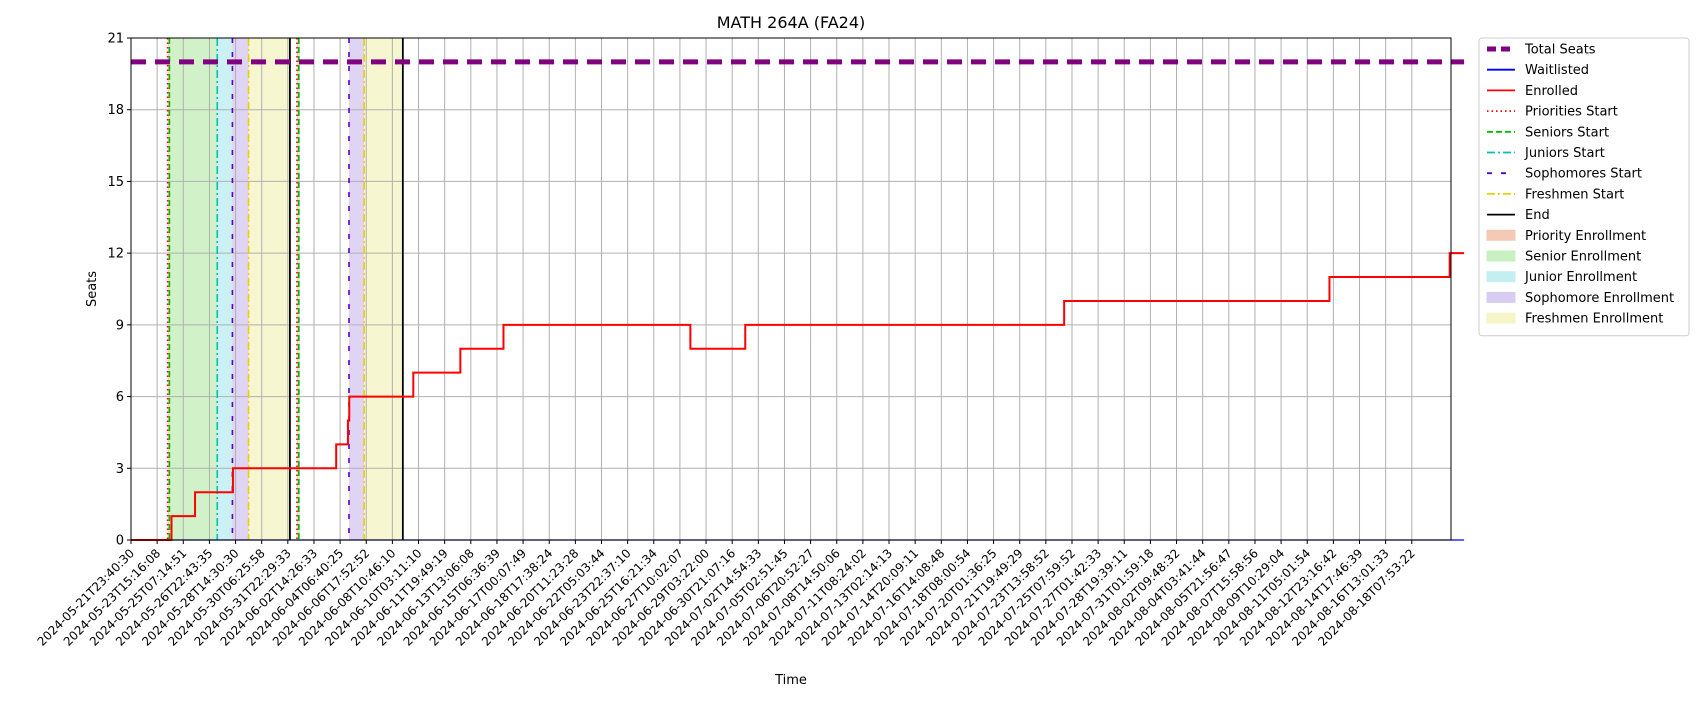 This screenshot has width=1700, height=704. What do you see at coordinates (120, 541) in the screenshot?
I see `y-tick-label: 0` at bounding box center [120, 541].